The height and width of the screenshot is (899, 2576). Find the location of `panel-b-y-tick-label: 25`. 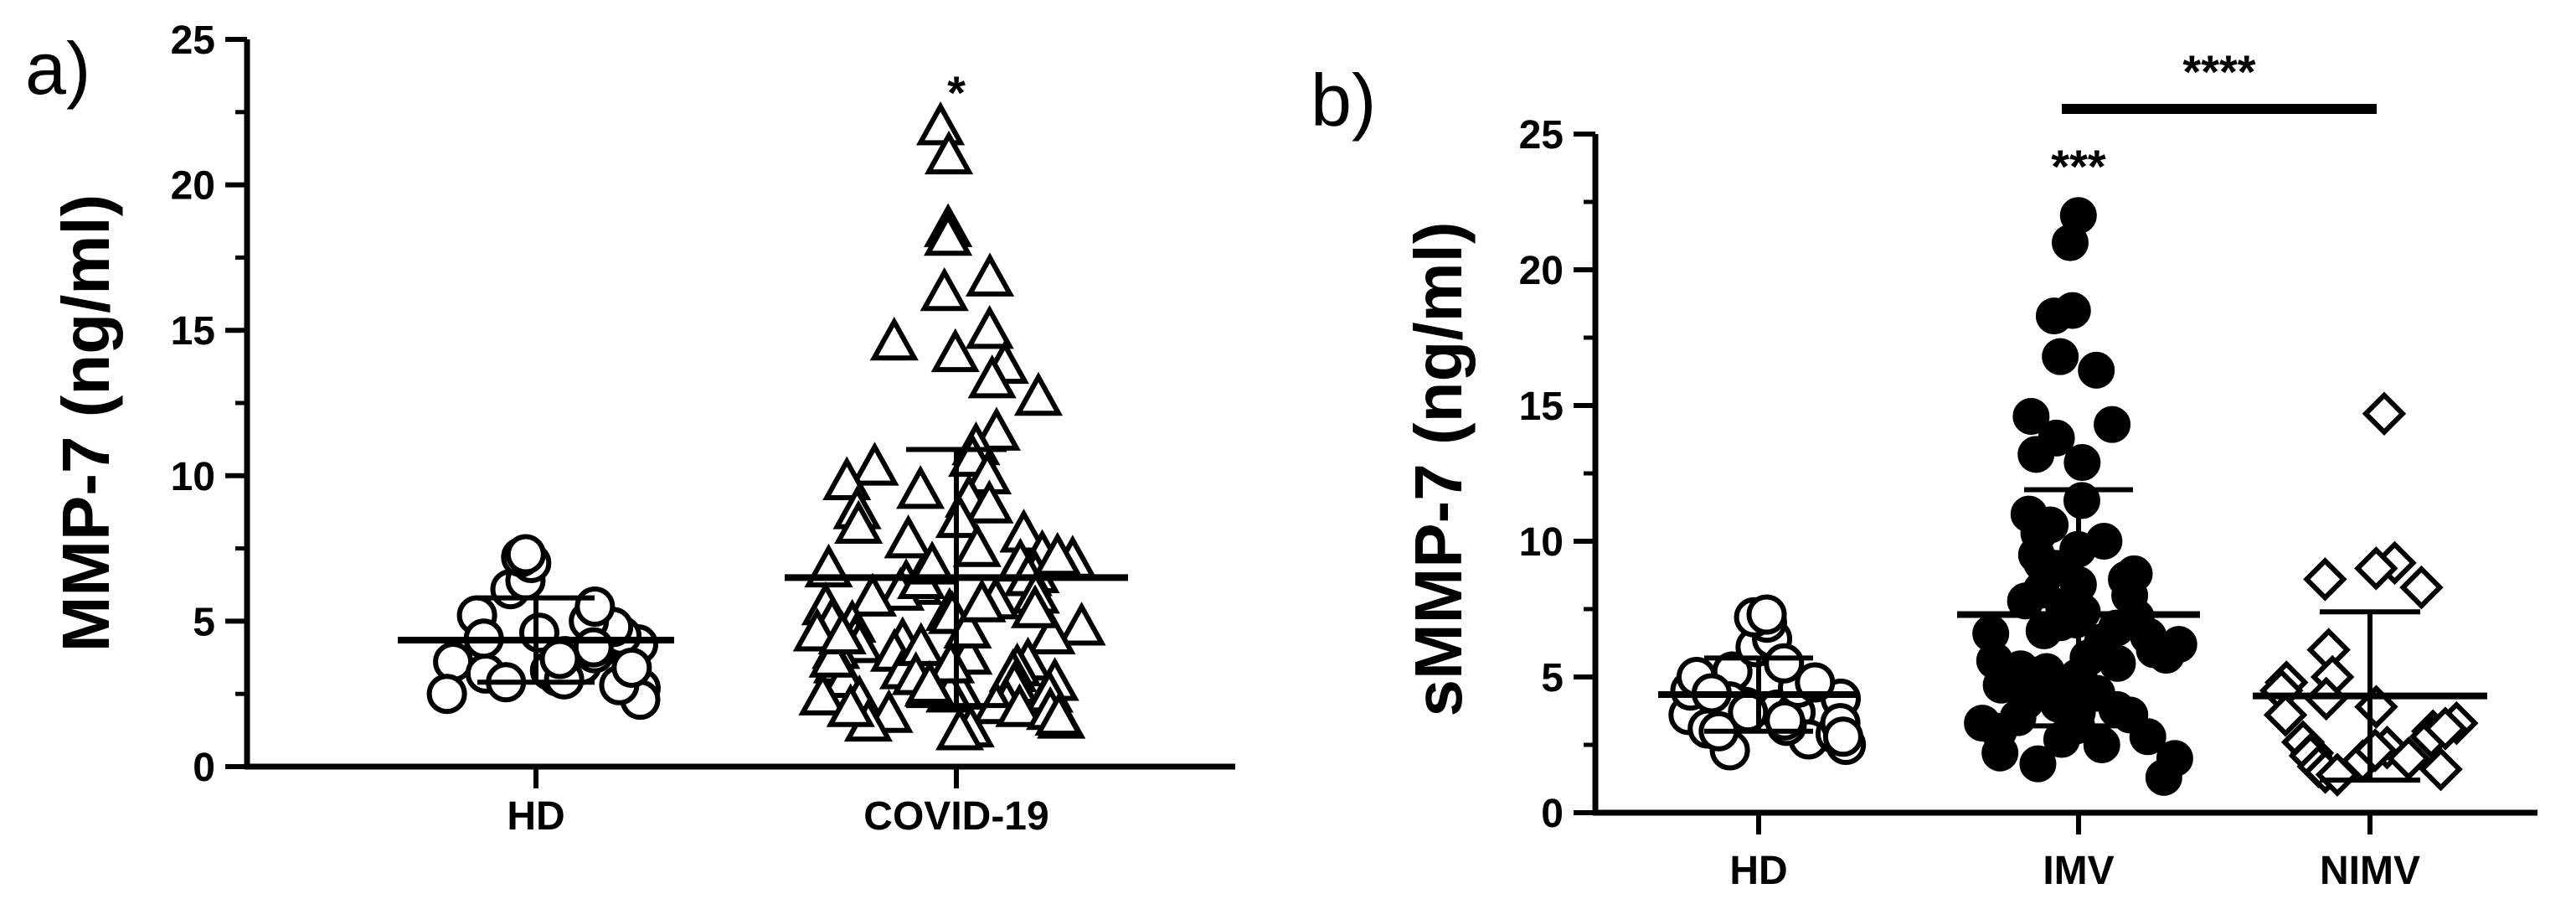

panel-b-y-tick-label: 25 is located at coordinates (1541, 135).